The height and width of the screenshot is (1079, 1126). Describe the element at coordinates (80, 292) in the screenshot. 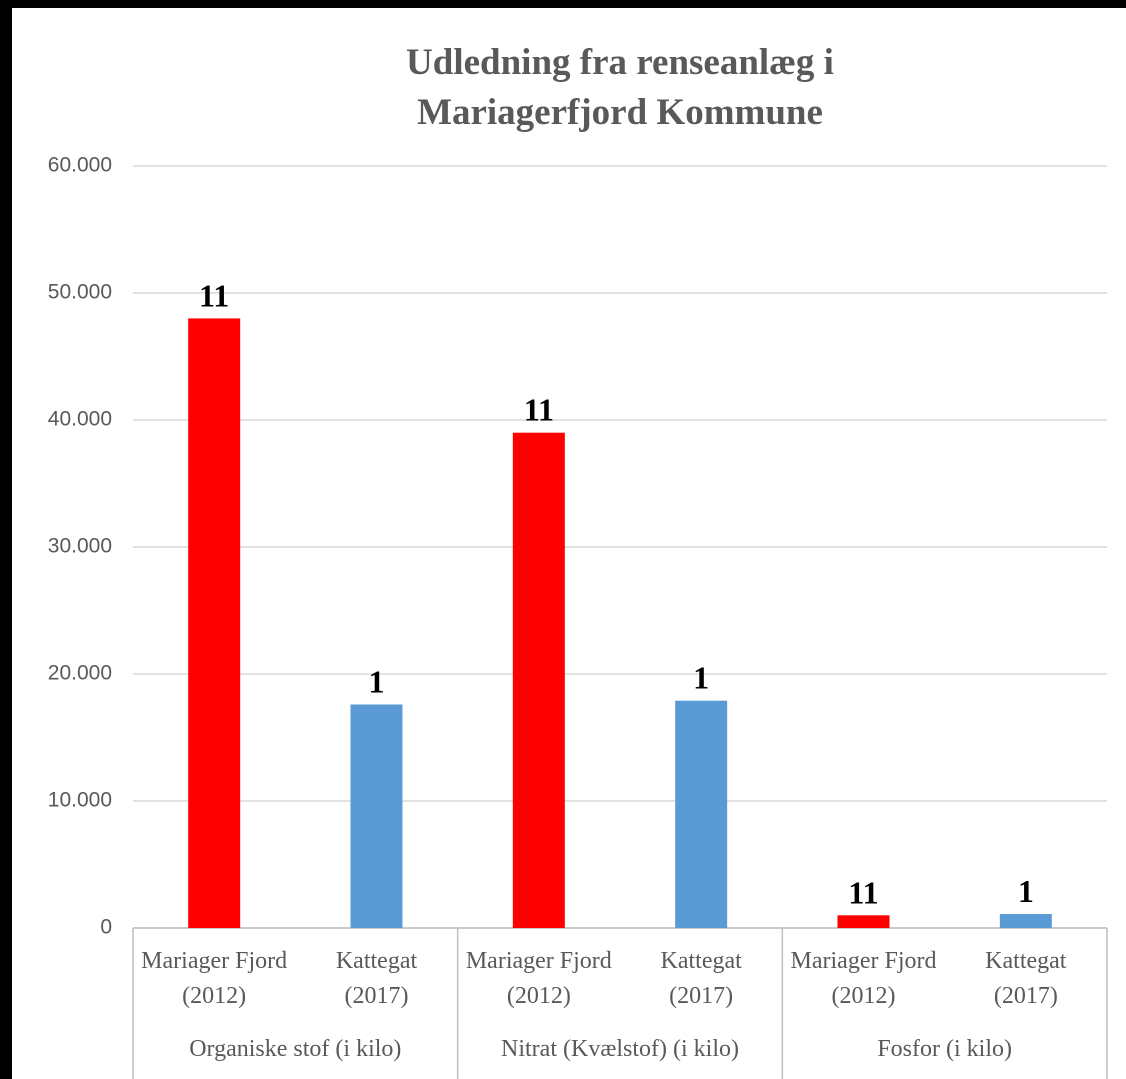

I see `y-tick-label: 50.000` at that location.